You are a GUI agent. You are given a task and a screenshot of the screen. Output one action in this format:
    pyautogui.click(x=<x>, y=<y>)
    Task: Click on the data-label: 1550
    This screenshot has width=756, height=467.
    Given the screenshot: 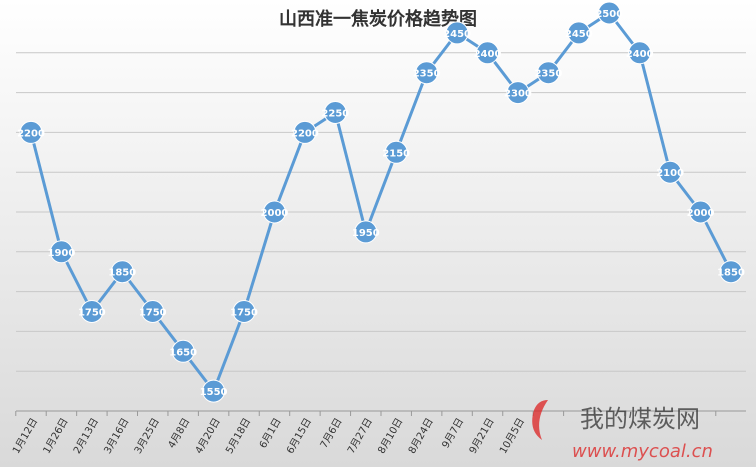 What is the action you would take?
    pyautogui.click(x=214, y=392)
    